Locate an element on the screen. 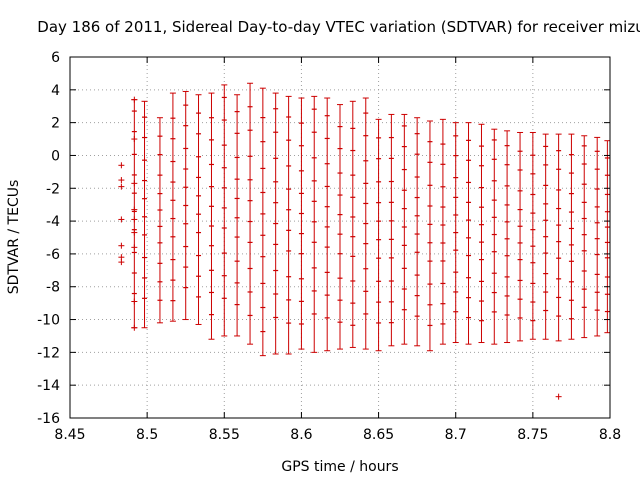 This screenshot has height=480, width=640. x-tick-label: 8.8 is located at coordinates (610, 435).